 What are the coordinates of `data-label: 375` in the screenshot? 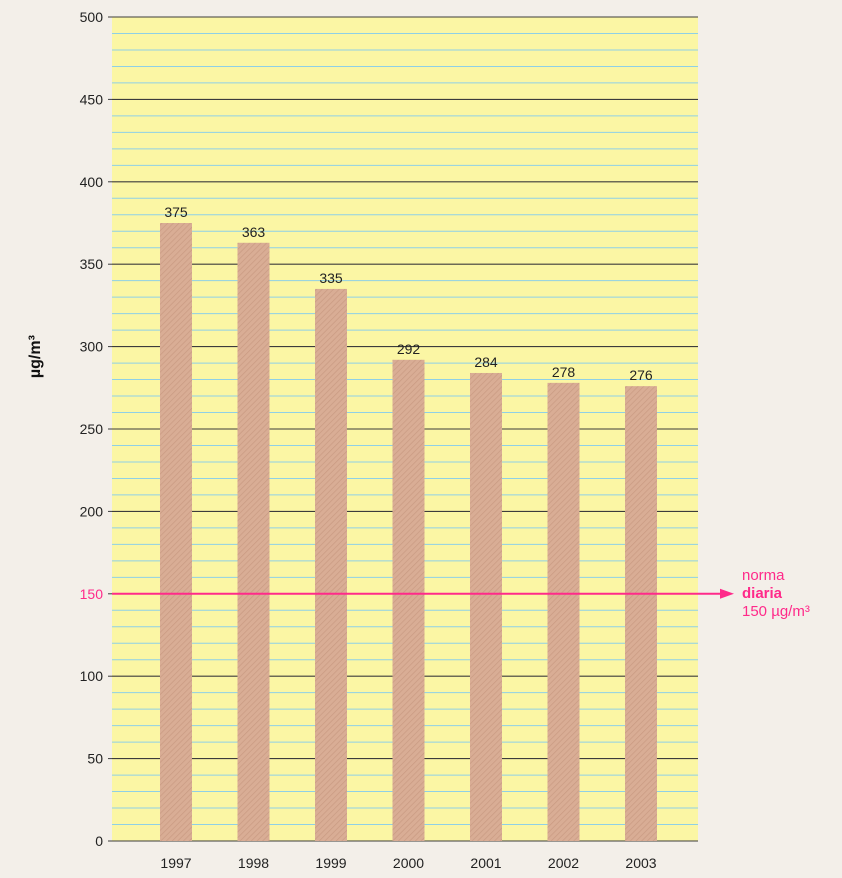 It's located at (176, 212).